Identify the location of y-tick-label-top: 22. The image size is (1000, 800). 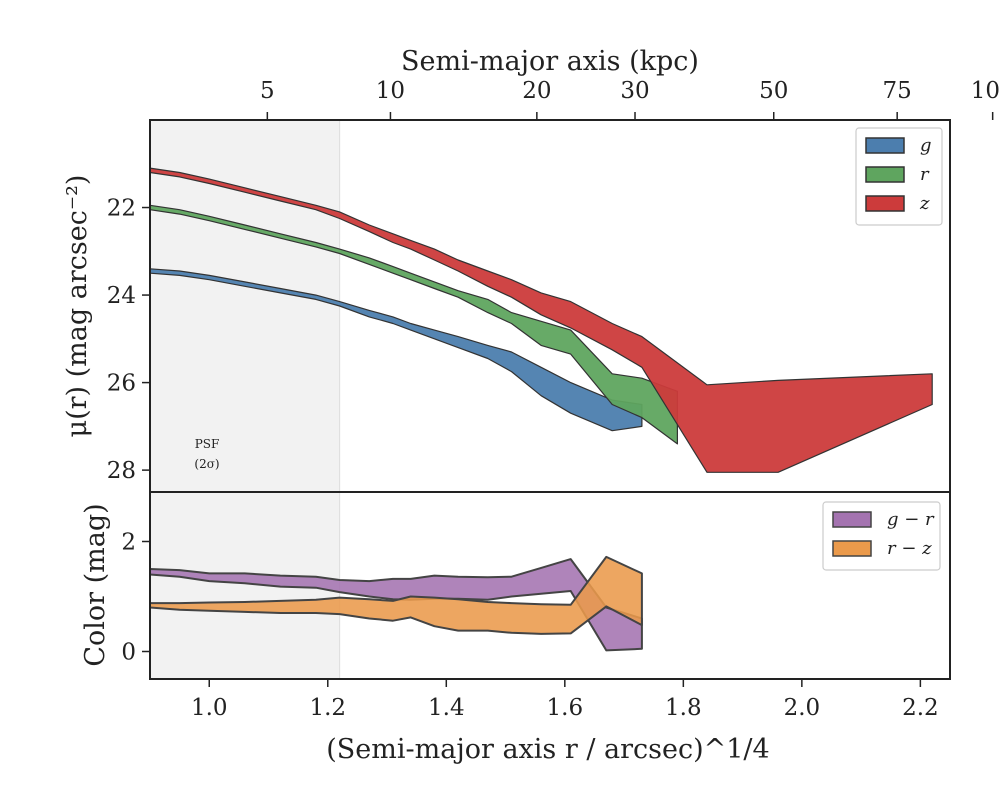
(121, 209).